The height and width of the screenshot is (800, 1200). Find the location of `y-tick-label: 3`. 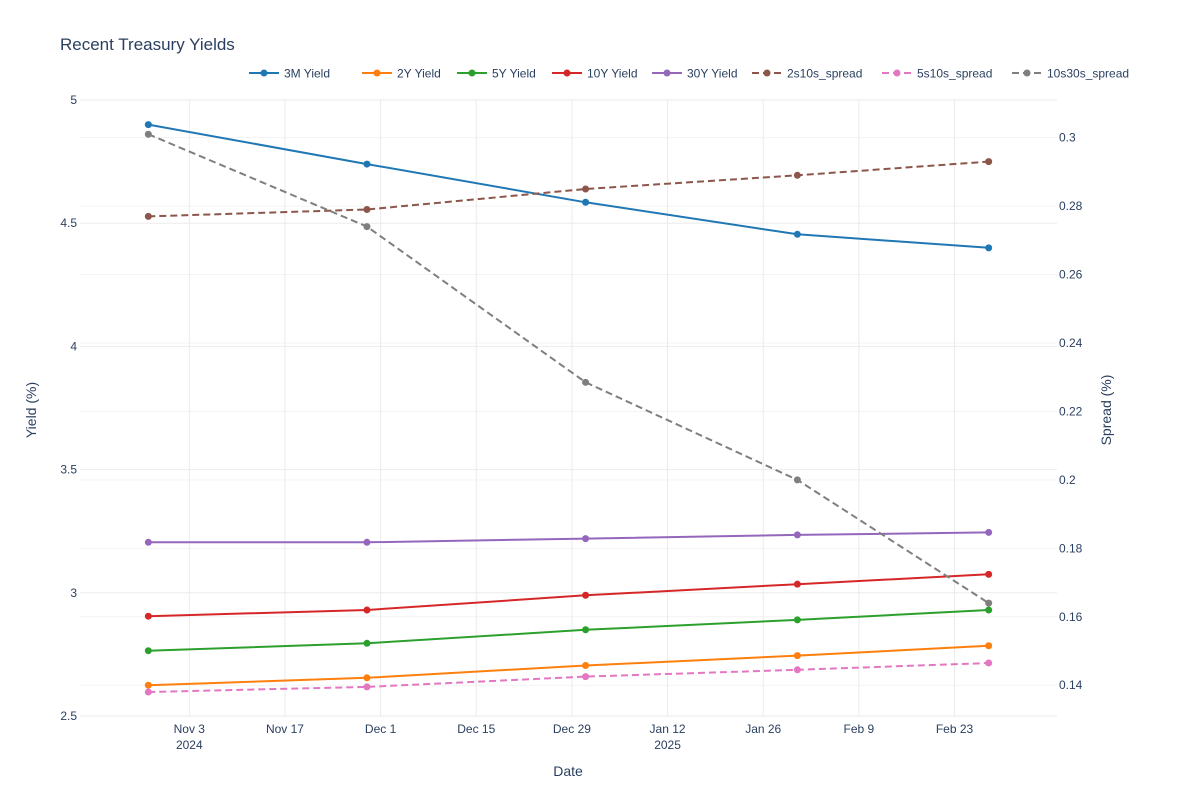

y-tick-label: 3 is located at coordinates (73, 593).